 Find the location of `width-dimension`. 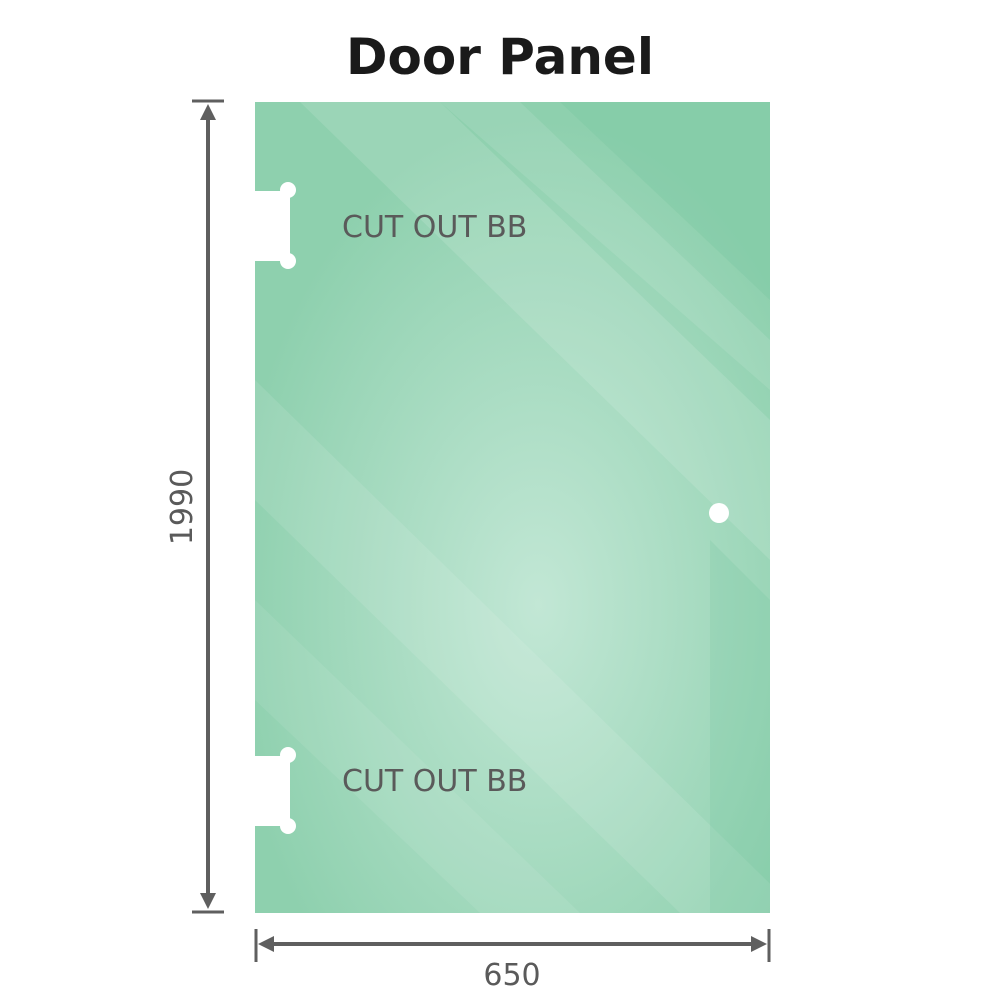

width-dimension is located at coordinates (512, 945).